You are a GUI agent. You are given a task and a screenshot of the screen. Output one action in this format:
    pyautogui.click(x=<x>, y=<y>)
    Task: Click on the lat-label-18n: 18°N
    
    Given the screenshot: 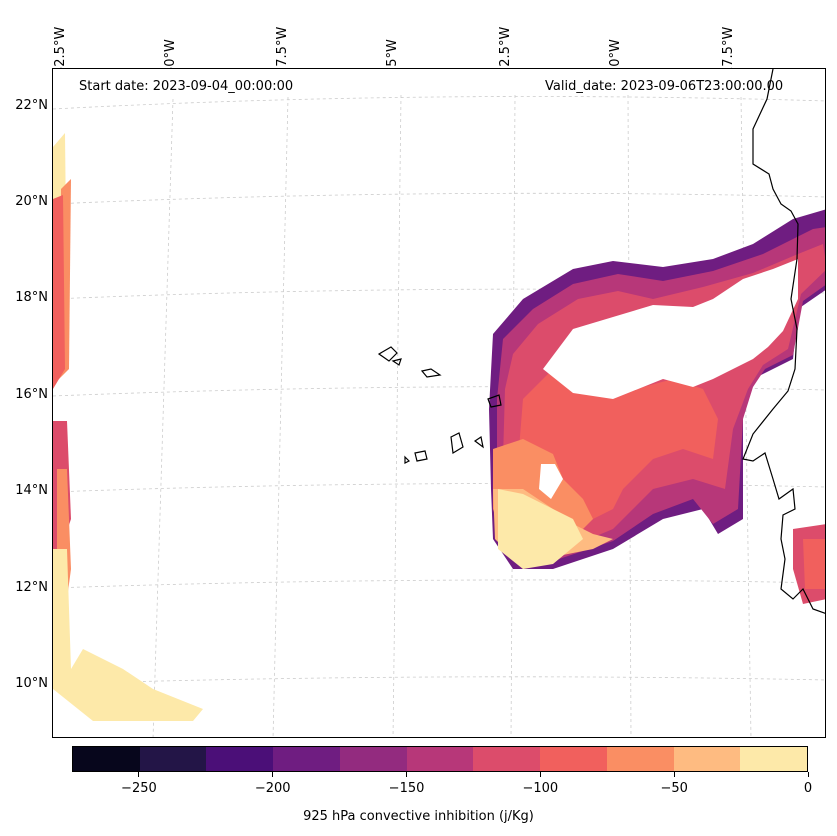 What is the action you would take?
    pyautogui.click(x=31, y=297)
    